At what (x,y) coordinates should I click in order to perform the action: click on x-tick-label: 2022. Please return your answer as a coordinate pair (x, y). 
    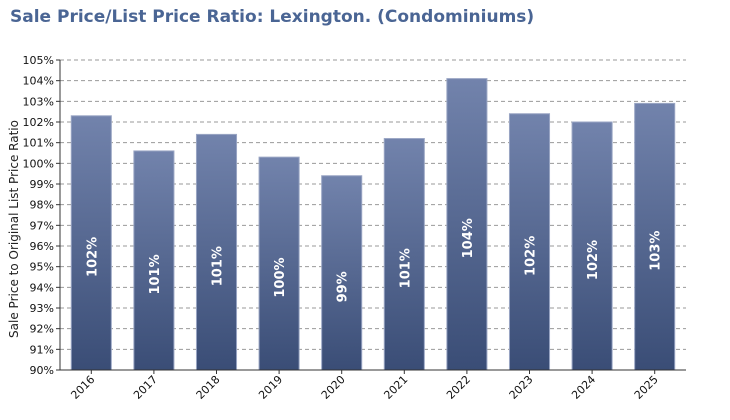
    Looking at the image, I should click on (458, 387).